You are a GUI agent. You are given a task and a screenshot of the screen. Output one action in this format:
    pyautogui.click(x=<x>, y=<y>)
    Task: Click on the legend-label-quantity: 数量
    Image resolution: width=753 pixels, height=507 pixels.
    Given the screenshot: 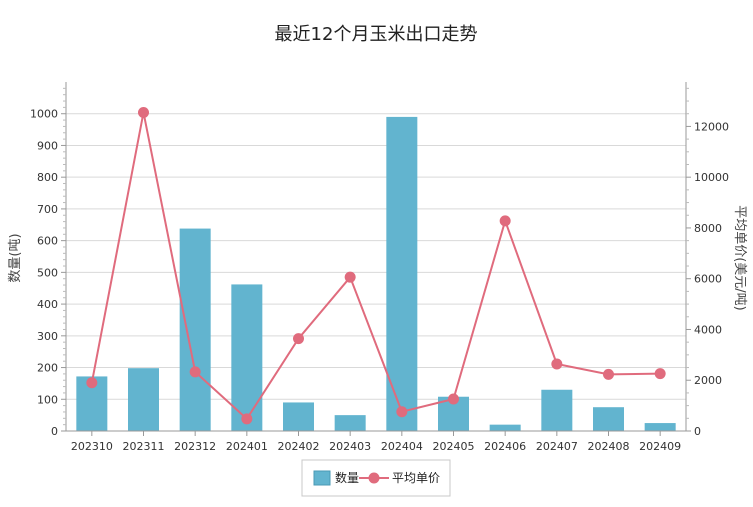 What is the action you would take?
    pyautogui.click(x=347, y=477)
    